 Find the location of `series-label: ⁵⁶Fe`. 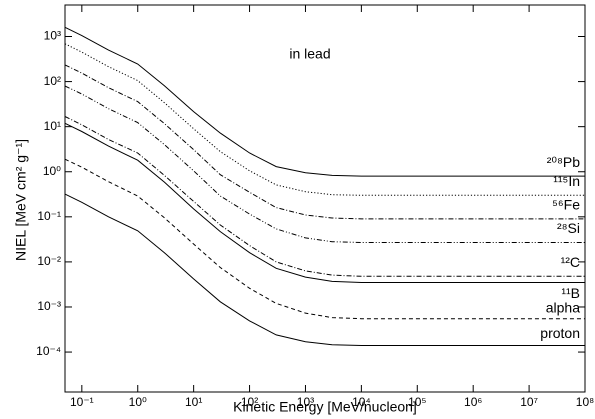

series-label: ⁵⁶Fe is located at coordinates (566, 205).